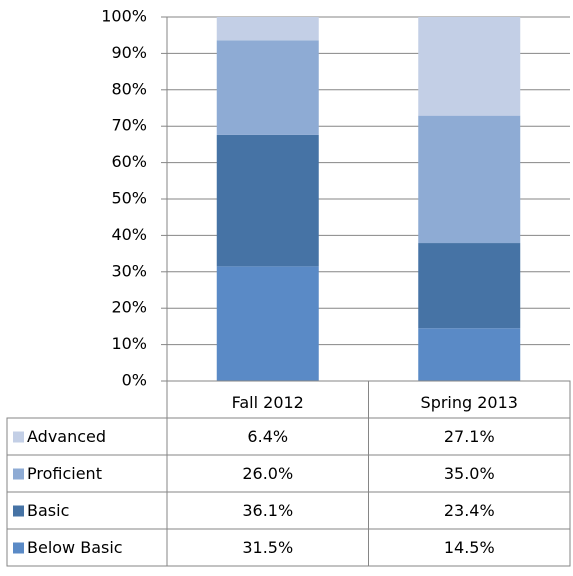  I want to click on data-label: 23.4%, so click(469, 510).